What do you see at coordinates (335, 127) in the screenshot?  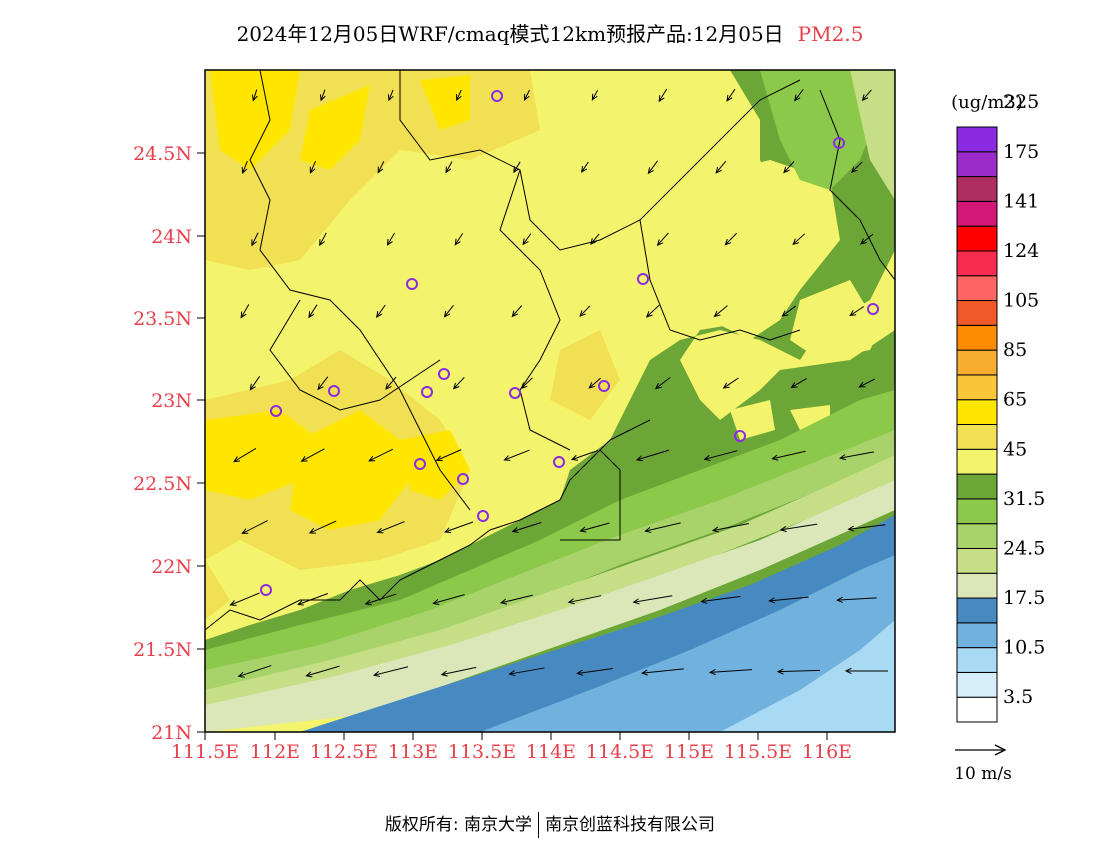 I see `pm25-zone-bright-nw2` at bounding box center [335, 127].